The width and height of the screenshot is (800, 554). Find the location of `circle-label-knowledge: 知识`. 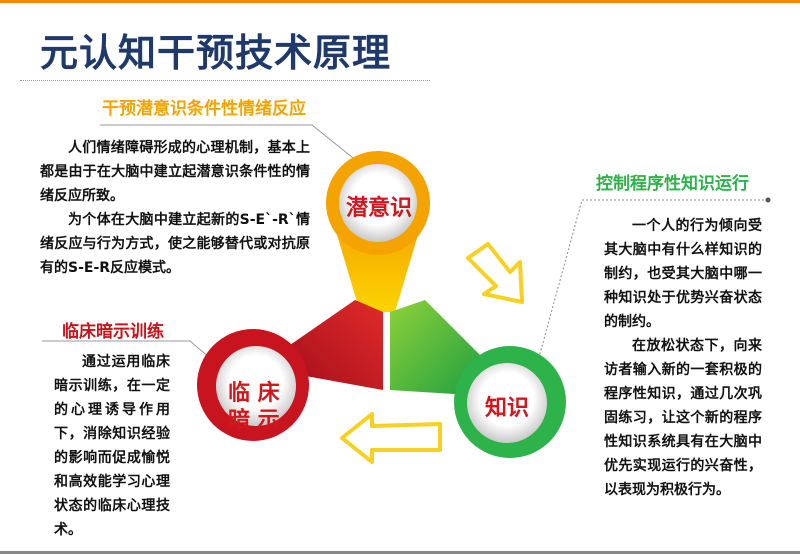

circle-label-knowledge: 知识 is located at coordinates (507, 408).